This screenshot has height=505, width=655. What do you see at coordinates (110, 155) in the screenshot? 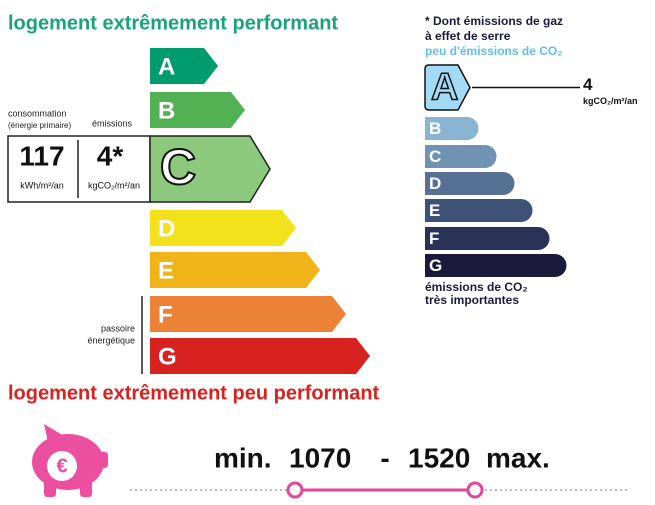
I see `emissions-value: 4*` at bounding box center [110, 155].